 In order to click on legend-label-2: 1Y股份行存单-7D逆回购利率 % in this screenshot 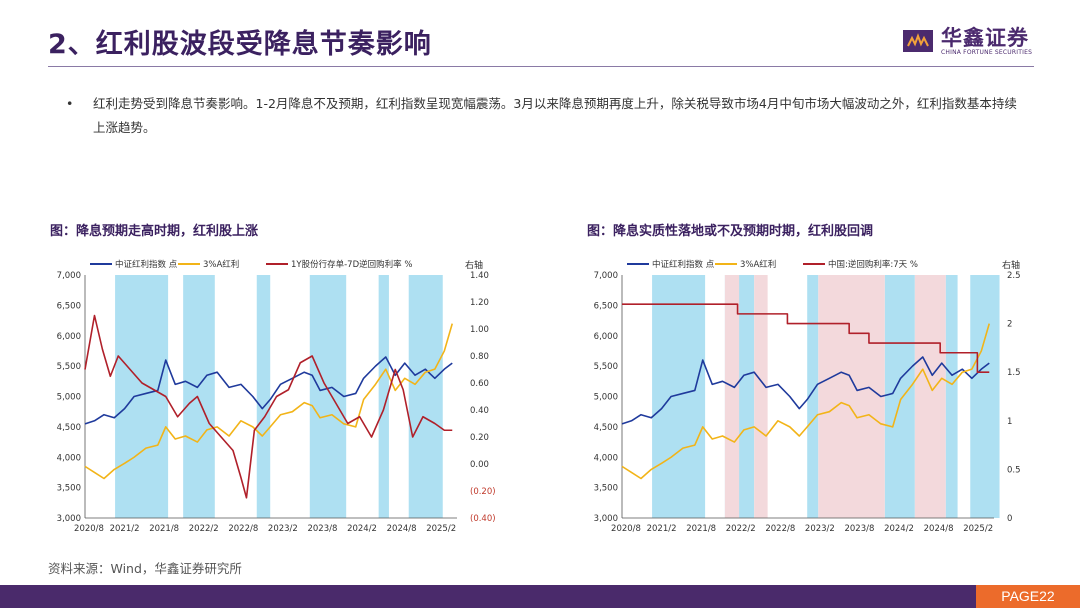, I will do `click(351, 264)`.